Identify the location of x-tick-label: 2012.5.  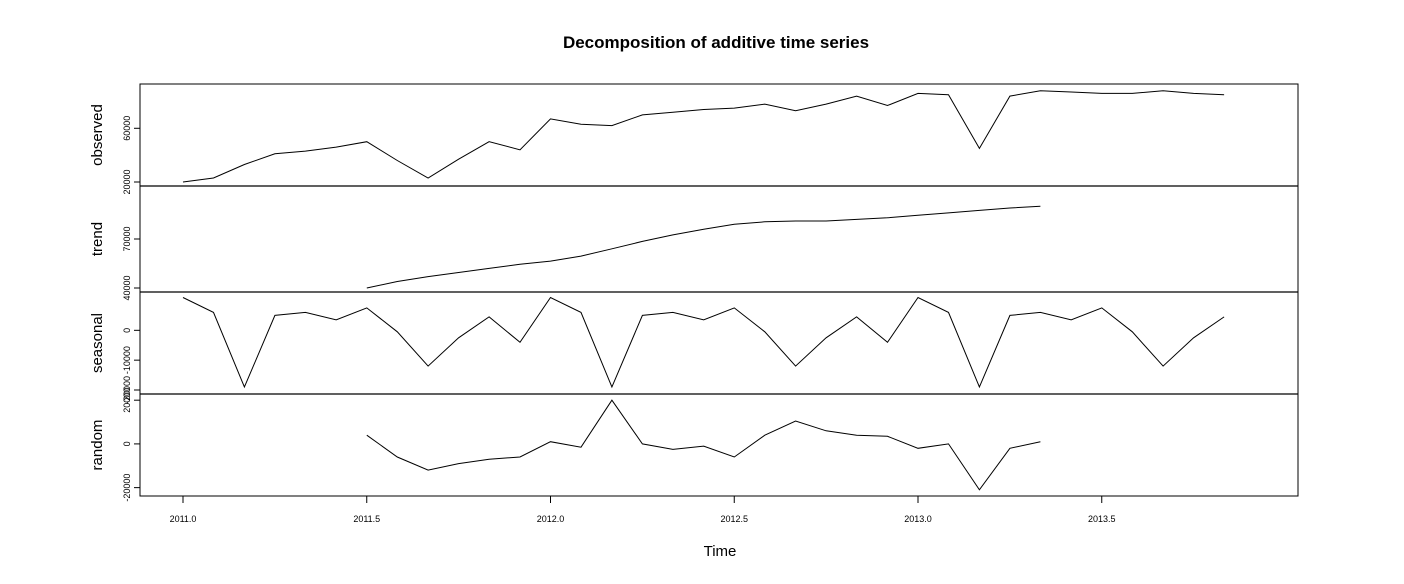
(734, 519).